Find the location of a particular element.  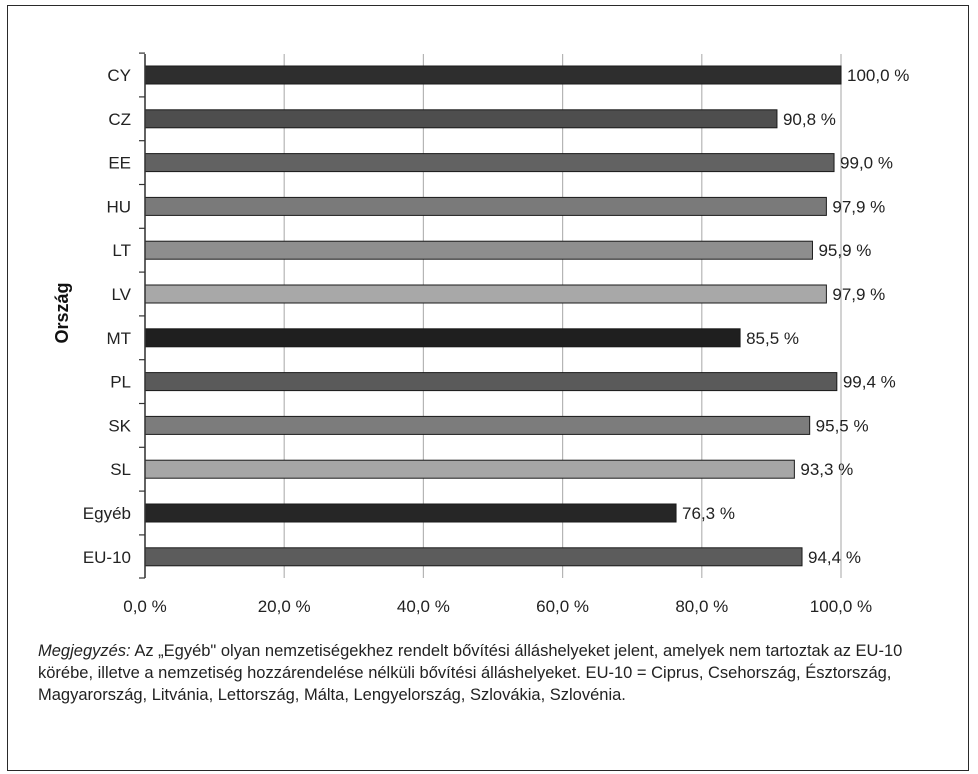

value-label: 95,9 % is located at coordinates (844, 250).